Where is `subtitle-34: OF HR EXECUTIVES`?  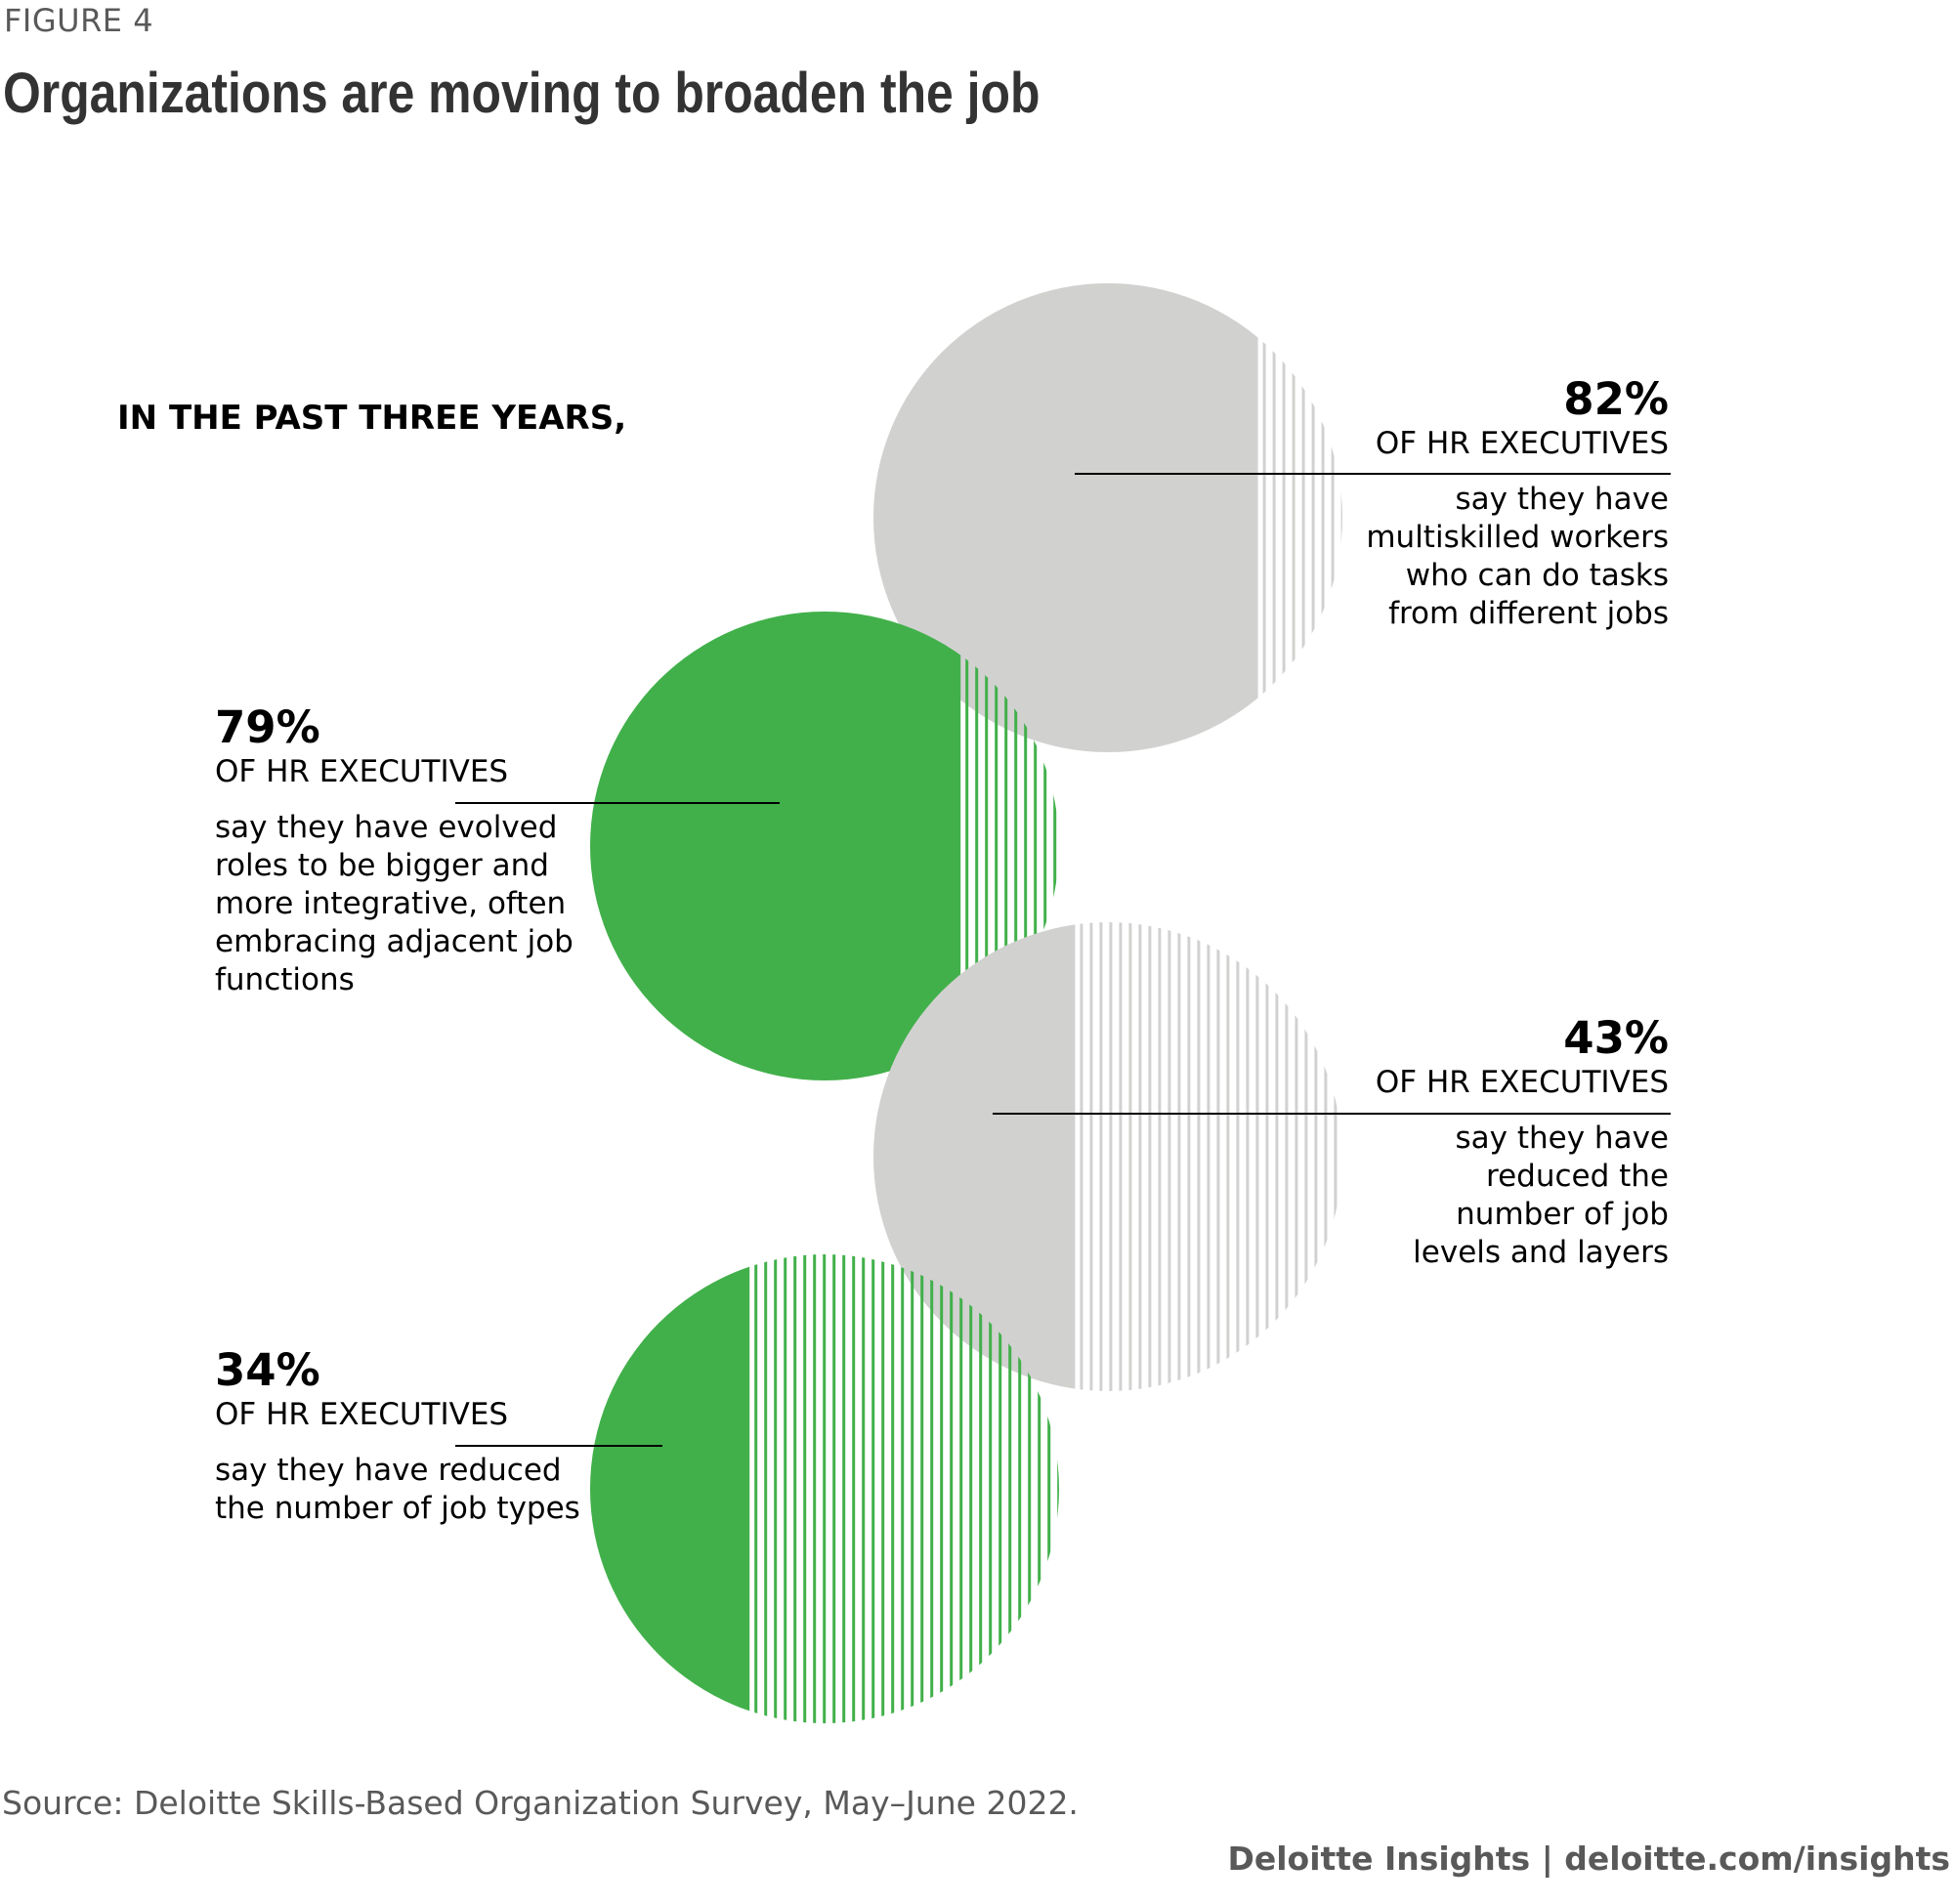 subtitle-34: OF HR EXECUTIVES is located at coordinates (362, 1414).